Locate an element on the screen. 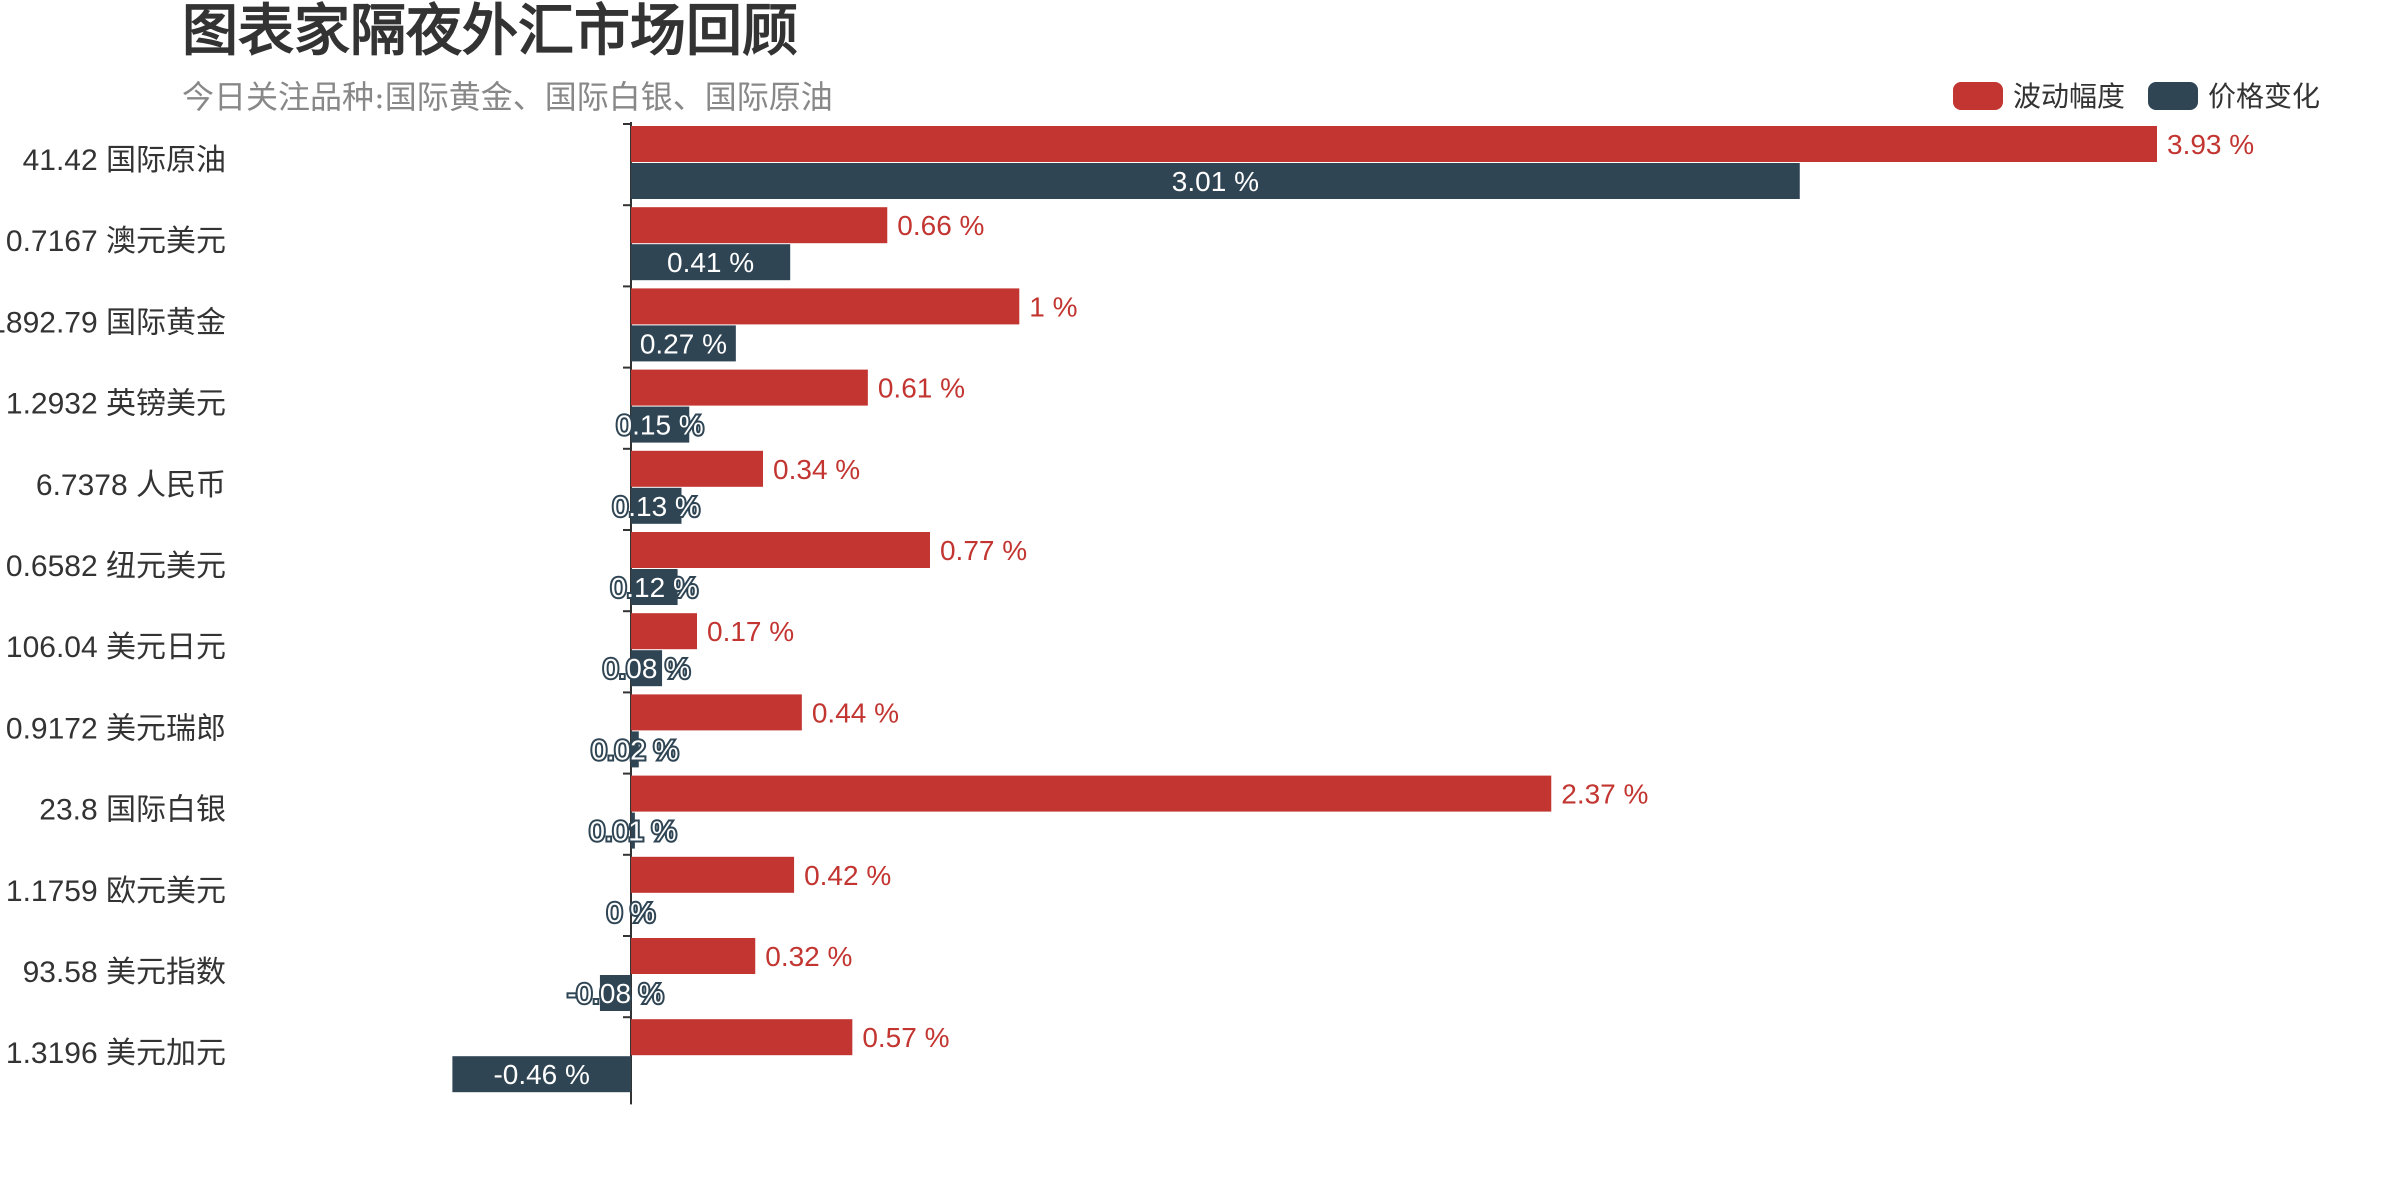  value-label-volatility: 0.34 % is located at coordinates (816, 469).